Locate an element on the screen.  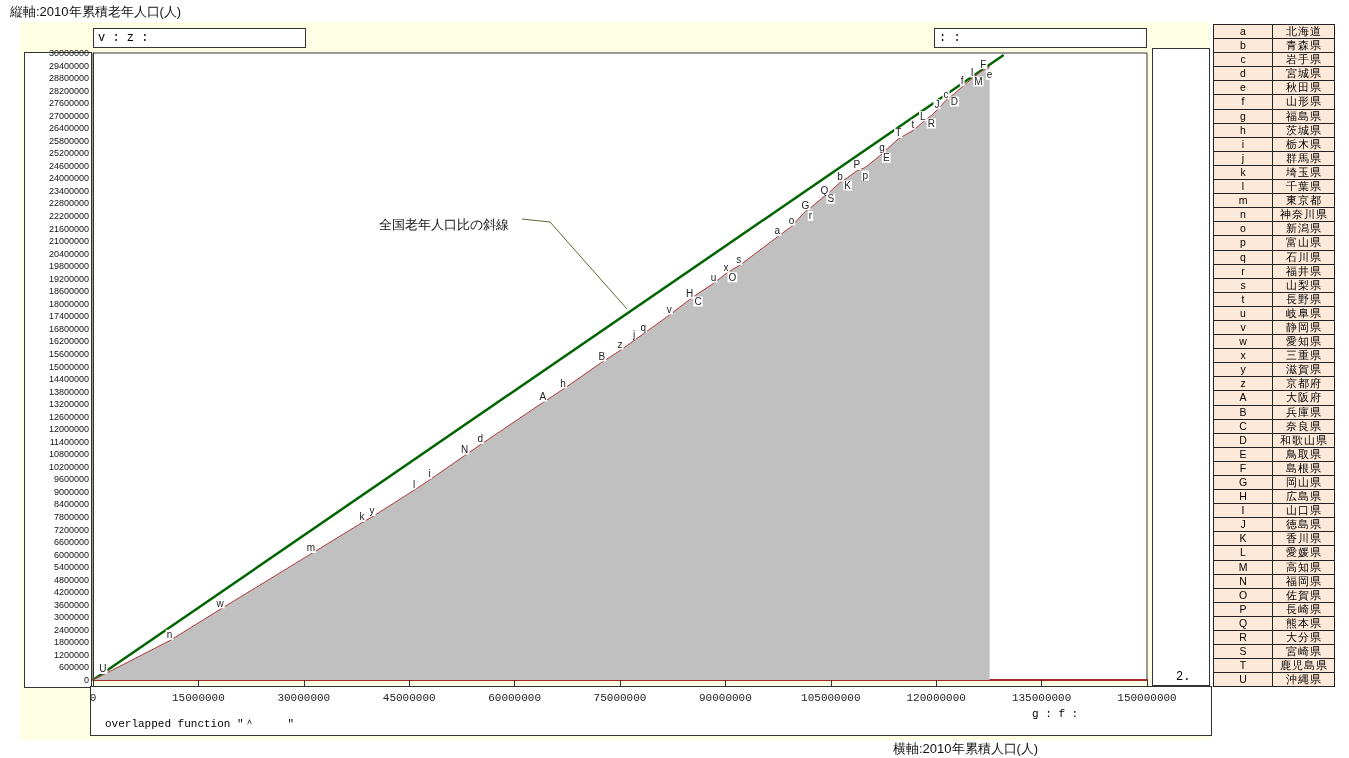
y-tick-label: 25200000 is located at coordinates (68, 153).